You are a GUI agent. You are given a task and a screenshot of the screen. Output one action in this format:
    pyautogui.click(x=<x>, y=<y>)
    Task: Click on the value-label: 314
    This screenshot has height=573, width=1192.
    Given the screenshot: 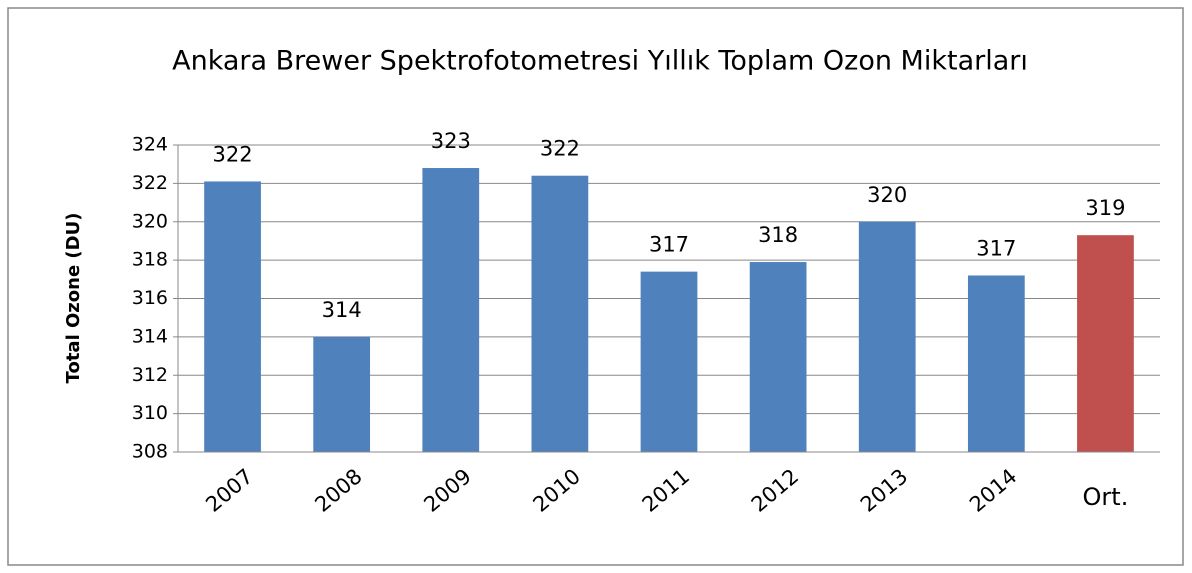 What is the action you would take?
    pyautogui.click(x=342, y=310)
    